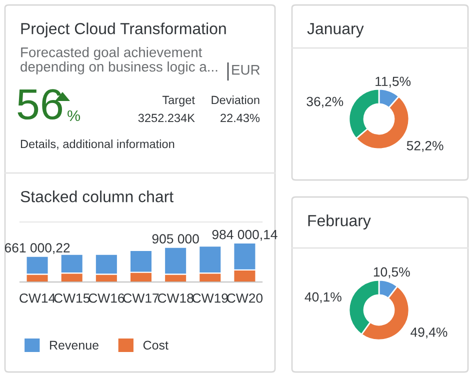  What do you see at coordinates (97, 144) in the screenshot?
I see `text: Details, additional information` at bounding box center [97, 144].